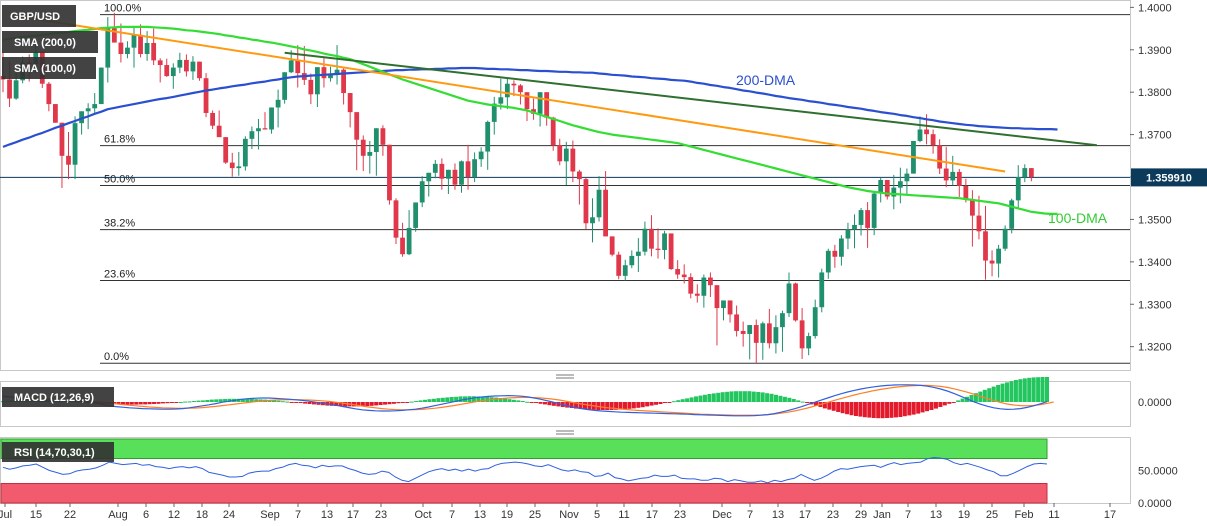 This screenshot has width=1207, height=526. I want to click on x-tick-label-6: 18, so click(202, 515).